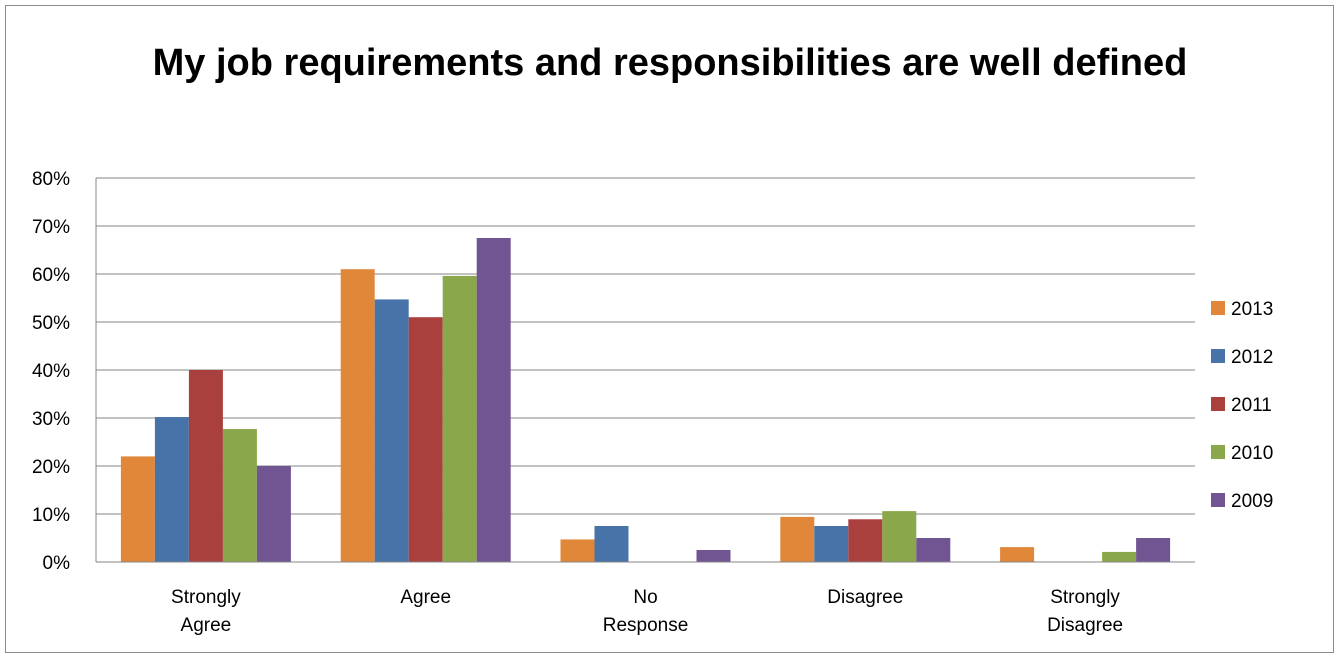  What do you see at coordinates (646, 625) in the screenshot?
I see `x-category-label-line: Response` at bounding box center [646, 625].